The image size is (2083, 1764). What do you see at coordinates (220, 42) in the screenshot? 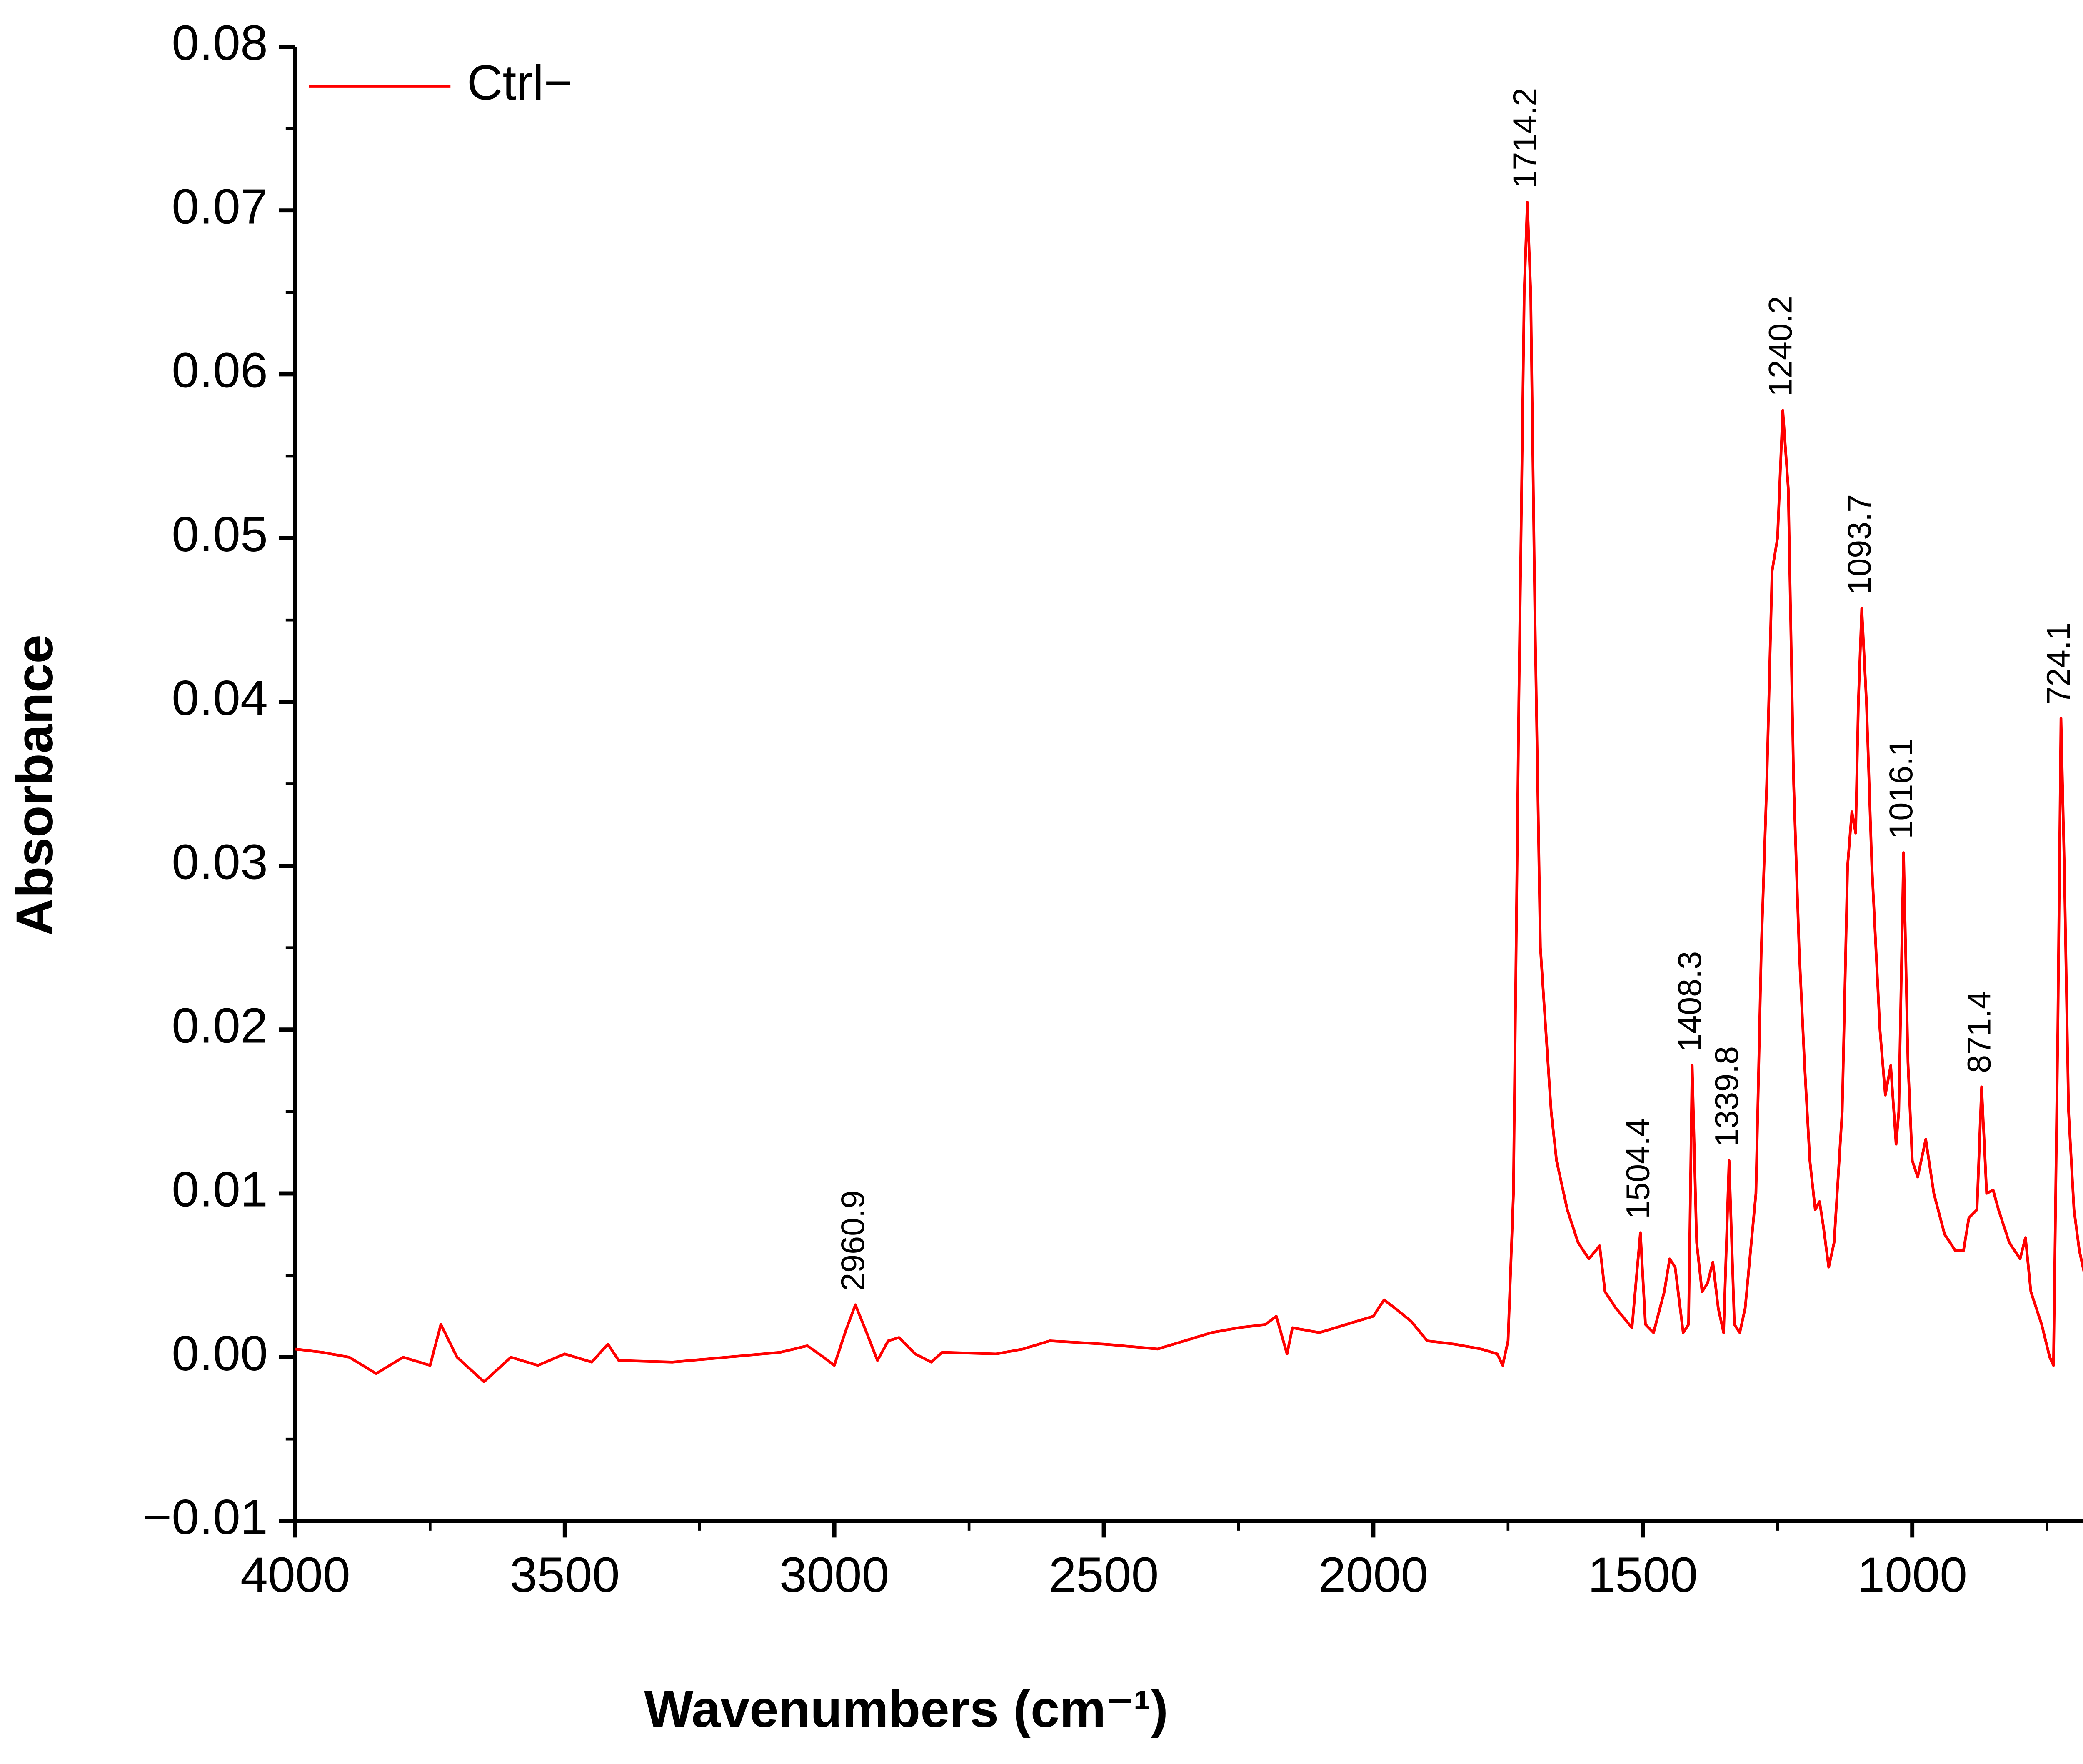
I see `y-tick-label: 0.08` at bounding box center [220, 42].